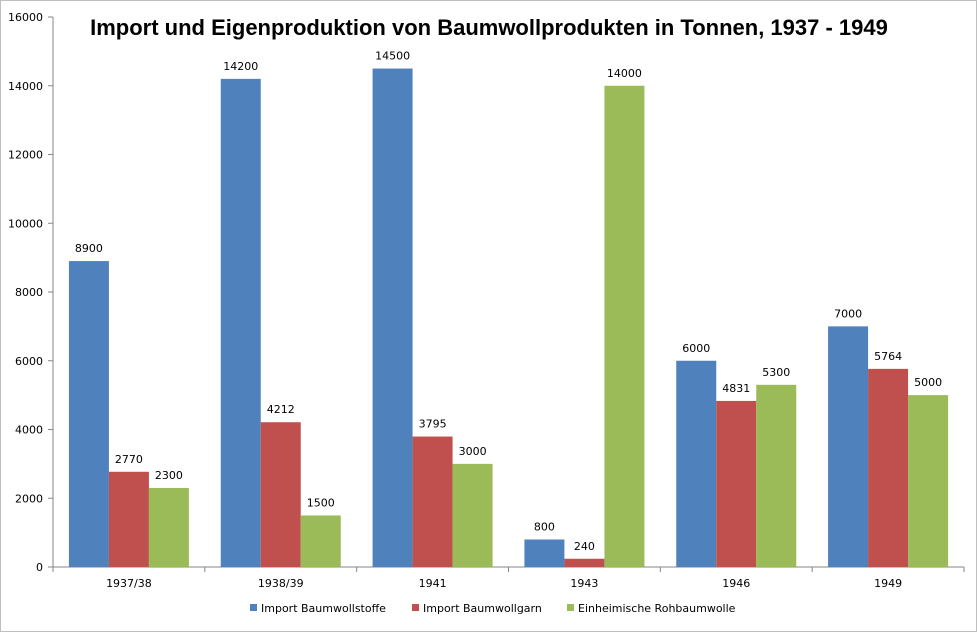 This screenshot has height=633, width=977. What do you see at coordinates (323, 608) in the screenshot?
I see `legend-label: Import Baumwollstoffe` at bounding box center [323, 608].